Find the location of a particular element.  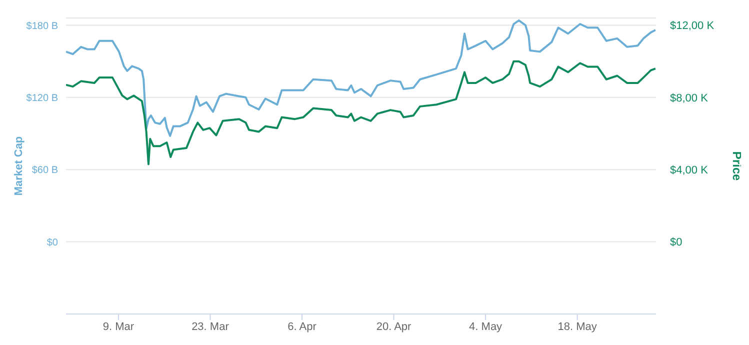

x-tick-label: 9. Mar is located at coordinates (118, 326).